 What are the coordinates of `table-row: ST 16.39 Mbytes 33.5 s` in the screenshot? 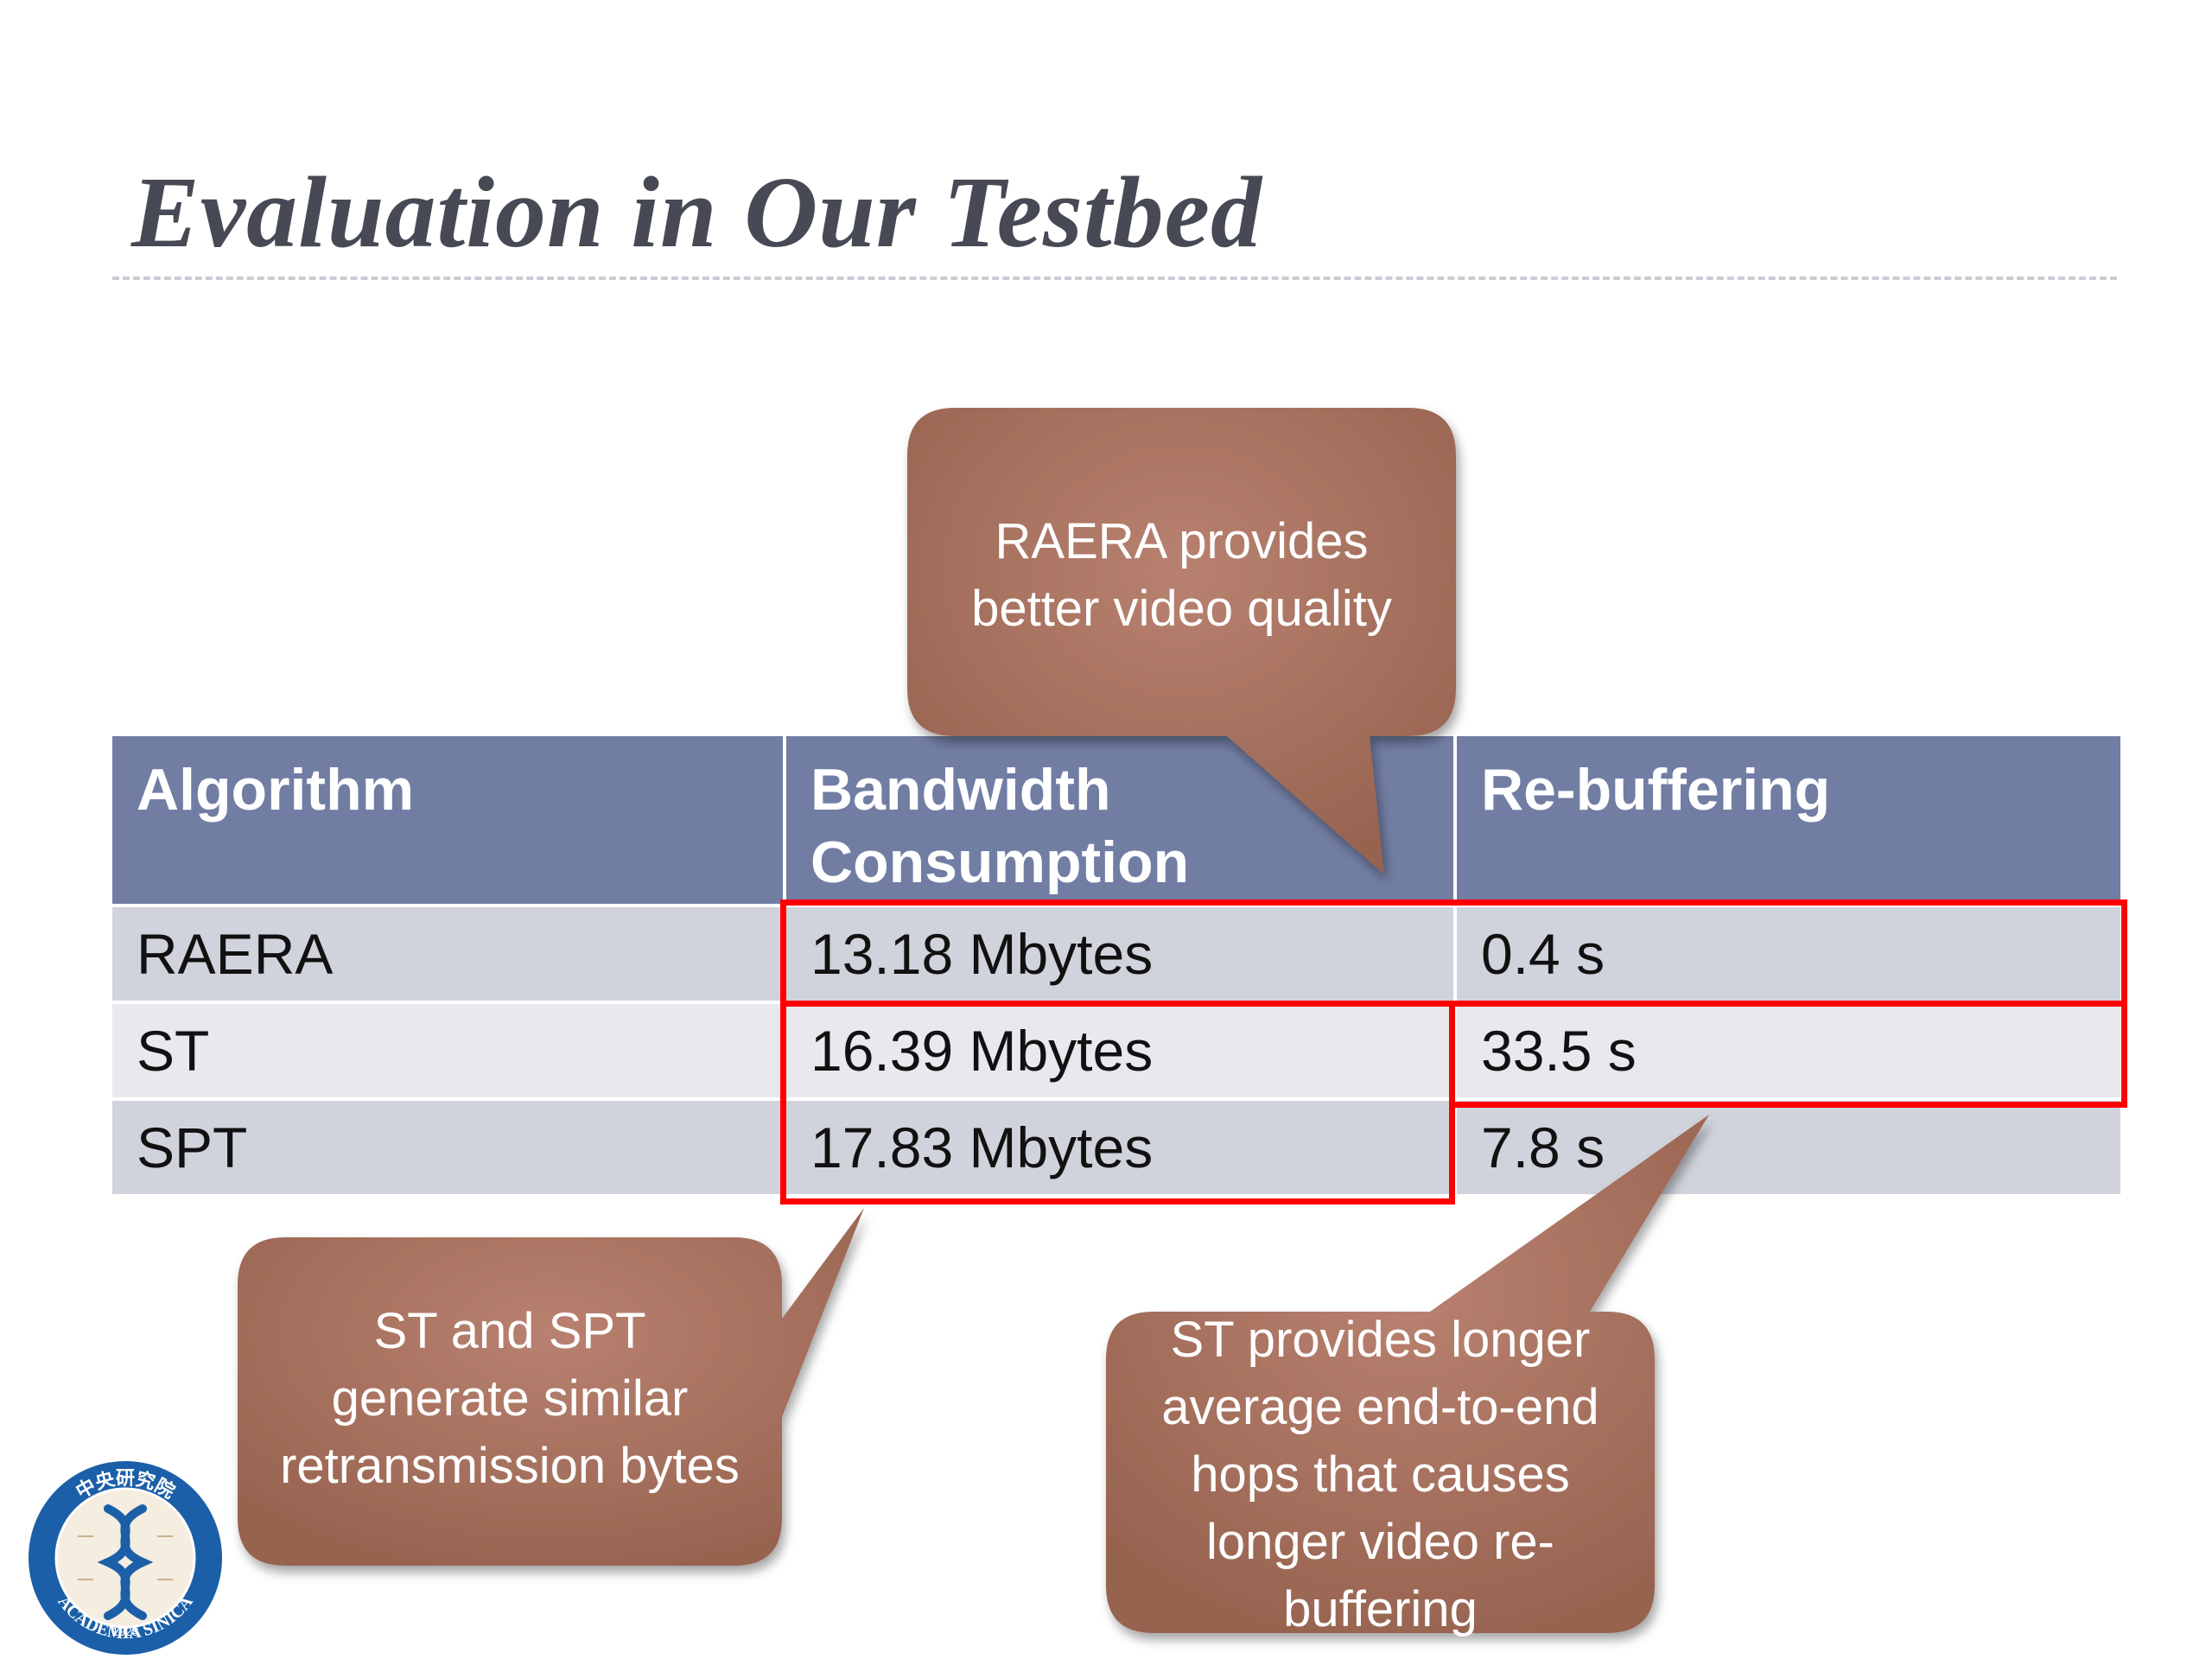 It's located at (1116, 1049).